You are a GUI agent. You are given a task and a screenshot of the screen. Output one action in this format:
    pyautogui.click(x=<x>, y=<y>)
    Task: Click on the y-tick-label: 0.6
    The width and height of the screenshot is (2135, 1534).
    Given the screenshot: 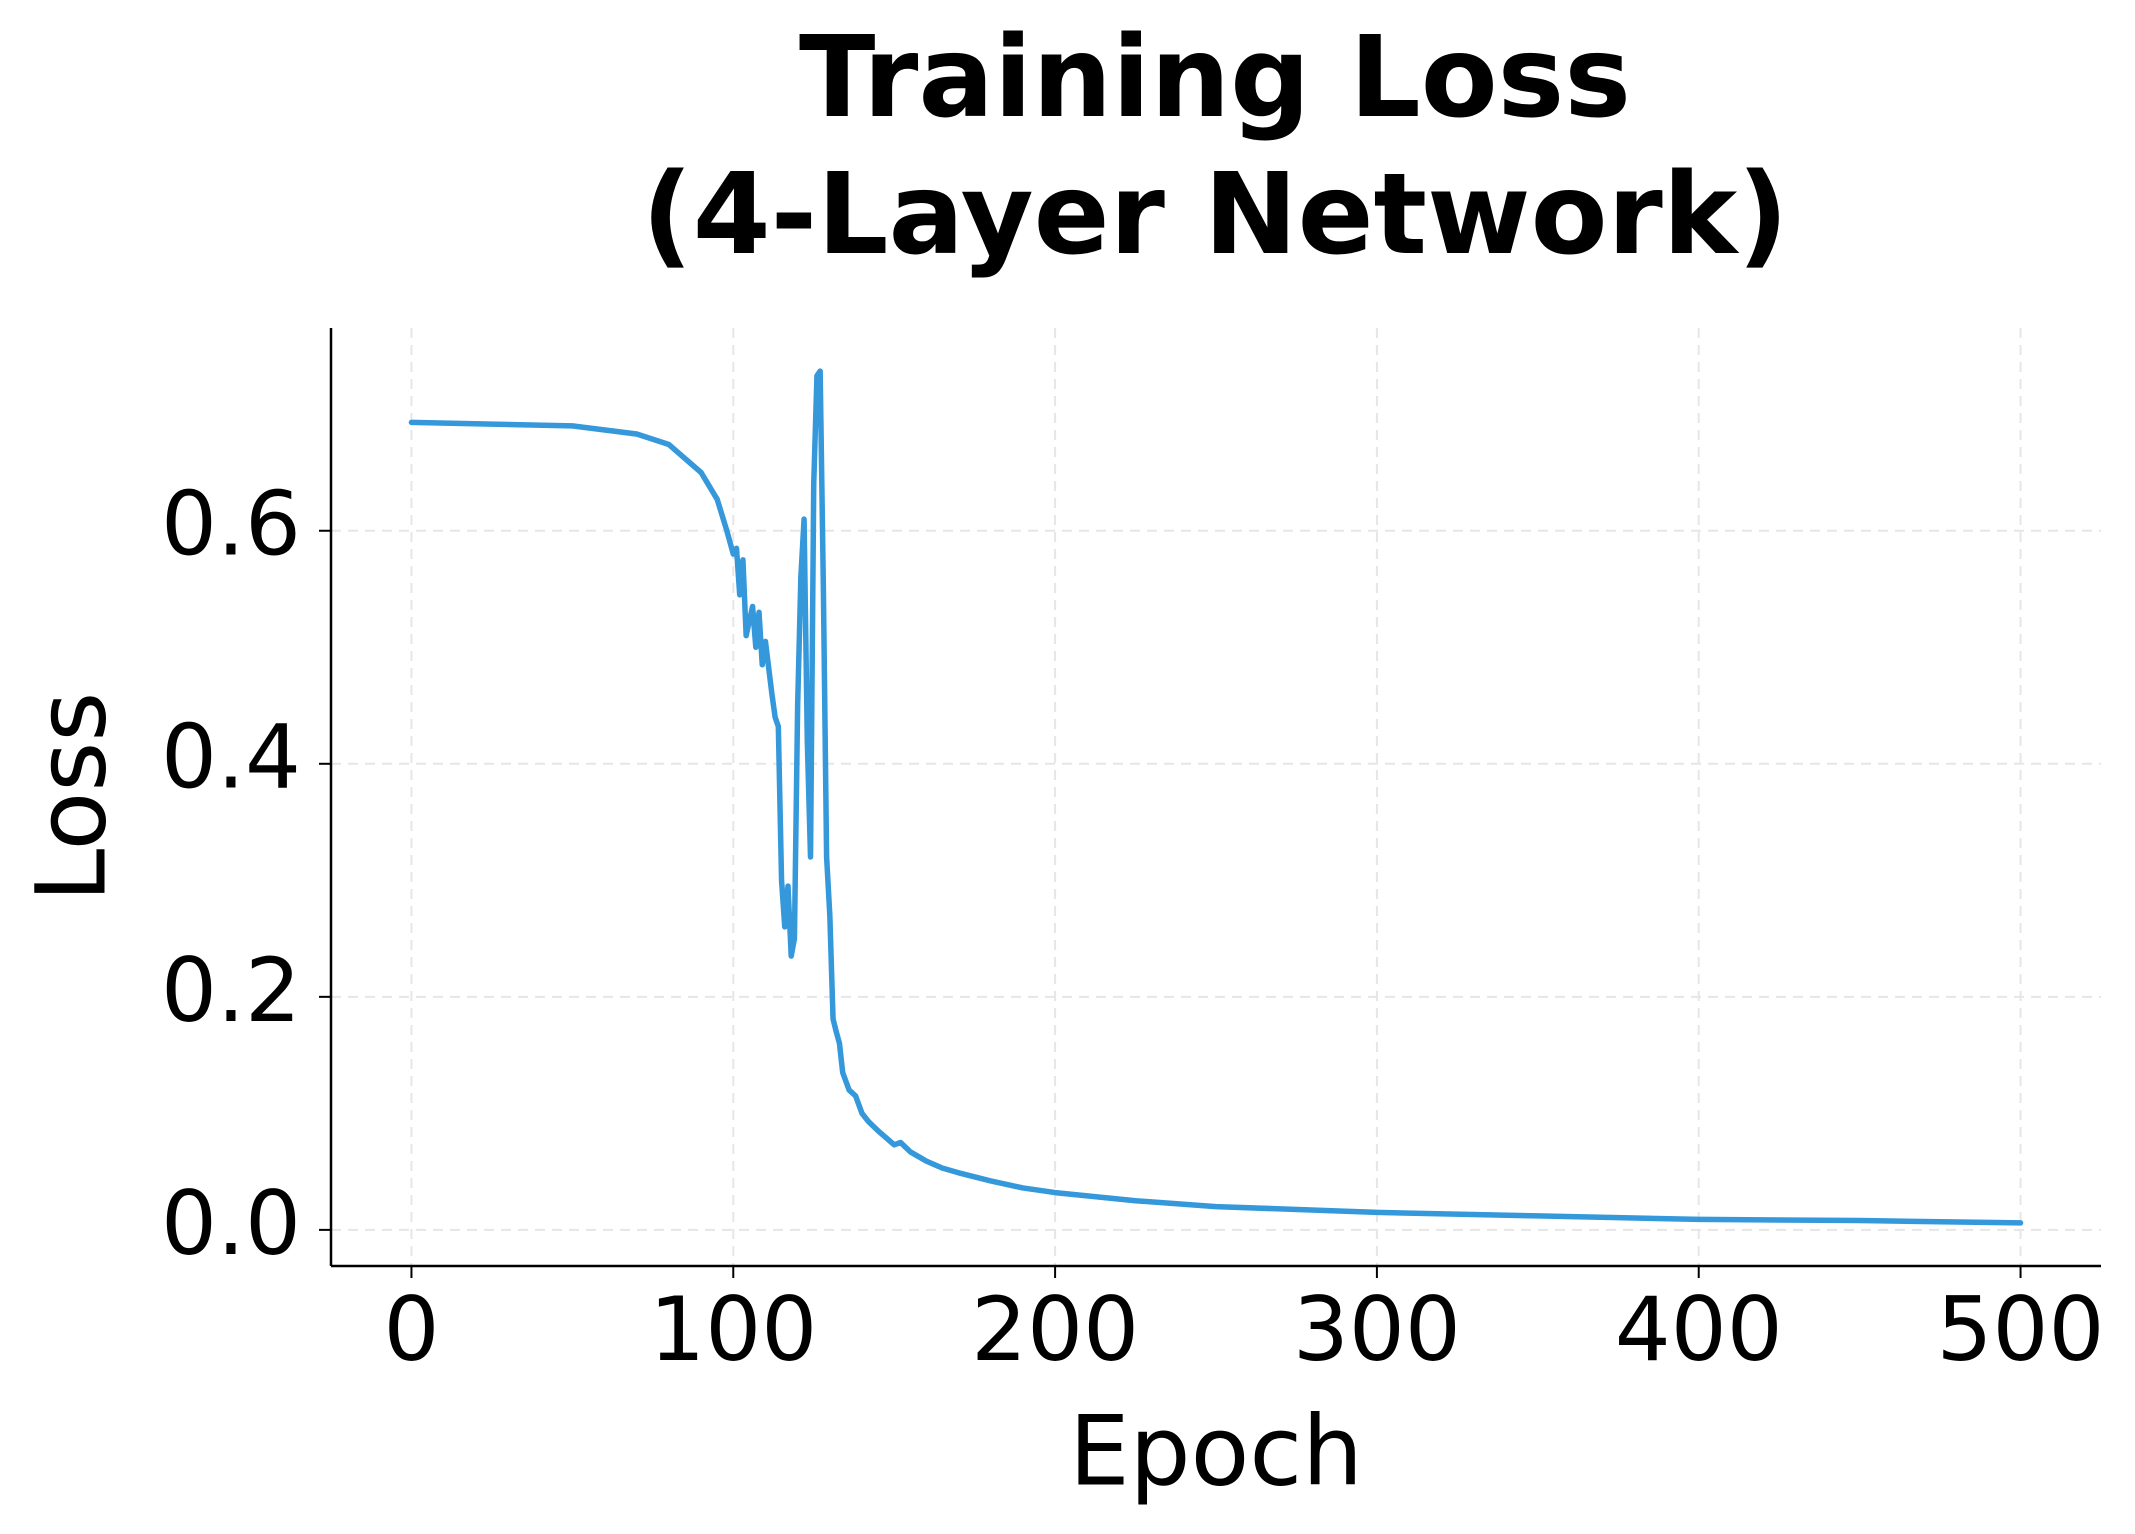 What is the action you would take?
    pyautogui.click(x=231, y=524)
    